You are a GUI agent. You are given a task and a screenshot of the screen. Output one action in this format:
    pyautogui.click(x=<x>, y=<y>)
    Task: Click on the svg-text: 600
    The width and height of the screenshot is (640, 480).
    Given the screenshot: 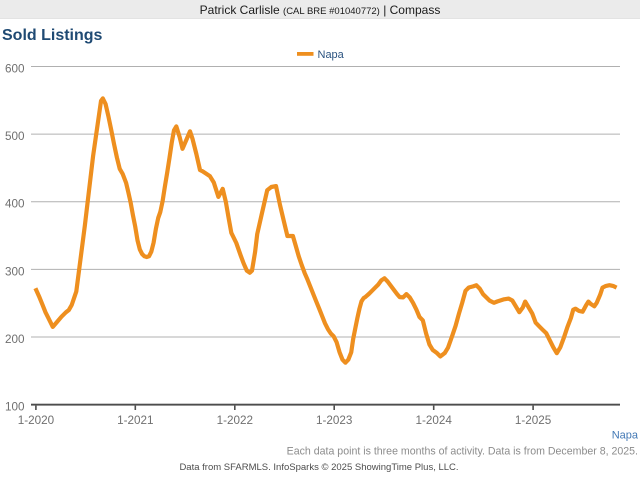 What is the action you would take?
    pyautogui.click(x=15, y=69)
    